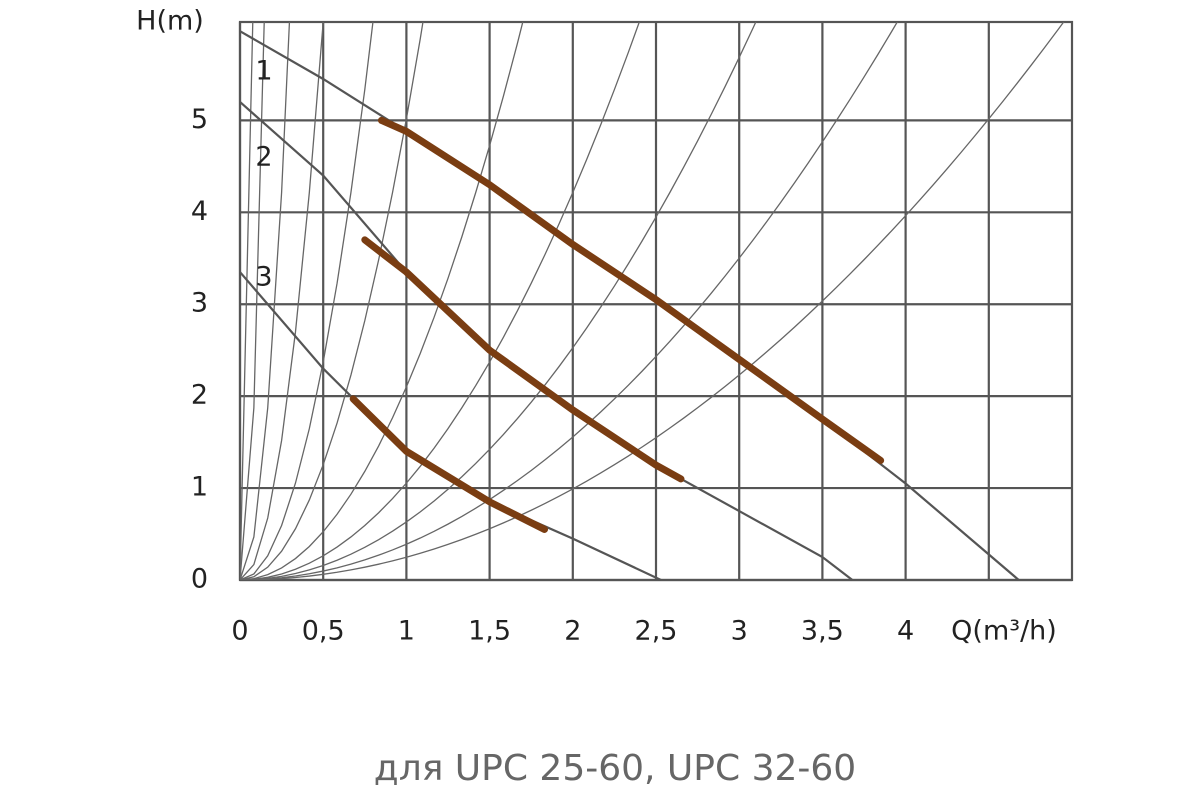 The width and height of the screenshot is (1200, 800). I want to click on curve-label: 3, so click(263, 277).